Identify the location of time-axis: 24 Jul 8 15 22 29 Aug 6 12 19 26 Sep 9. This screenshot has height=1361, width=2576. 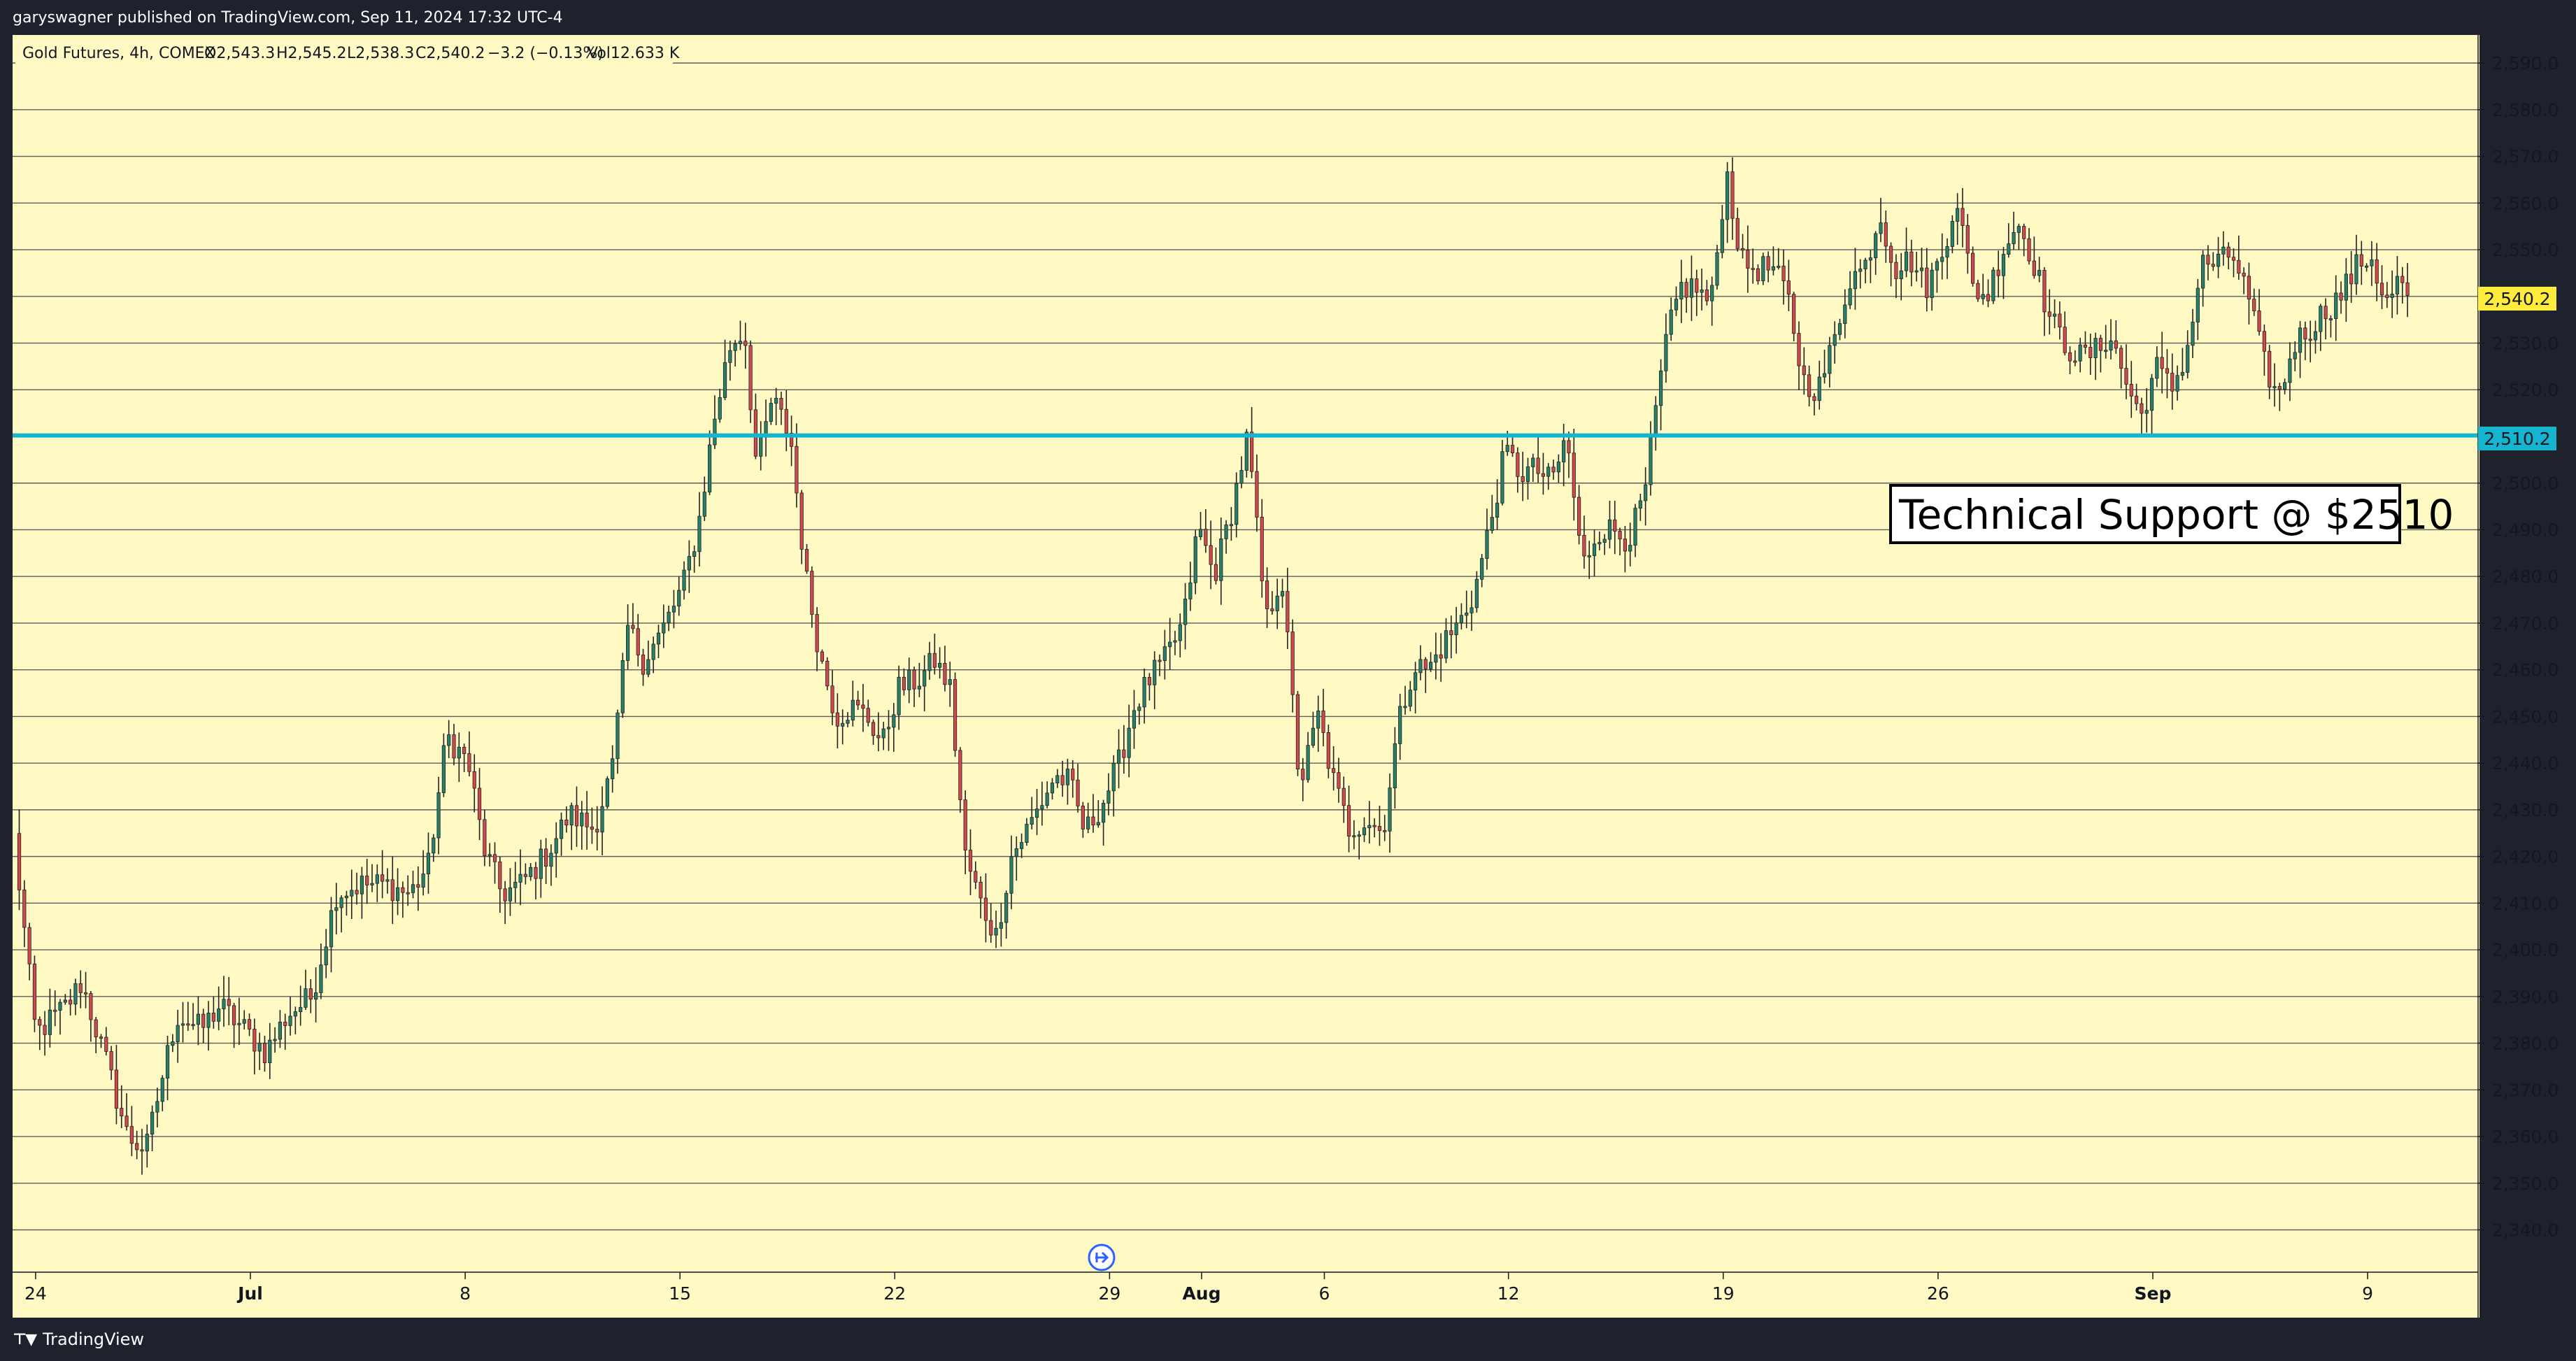
(1245, 1287).